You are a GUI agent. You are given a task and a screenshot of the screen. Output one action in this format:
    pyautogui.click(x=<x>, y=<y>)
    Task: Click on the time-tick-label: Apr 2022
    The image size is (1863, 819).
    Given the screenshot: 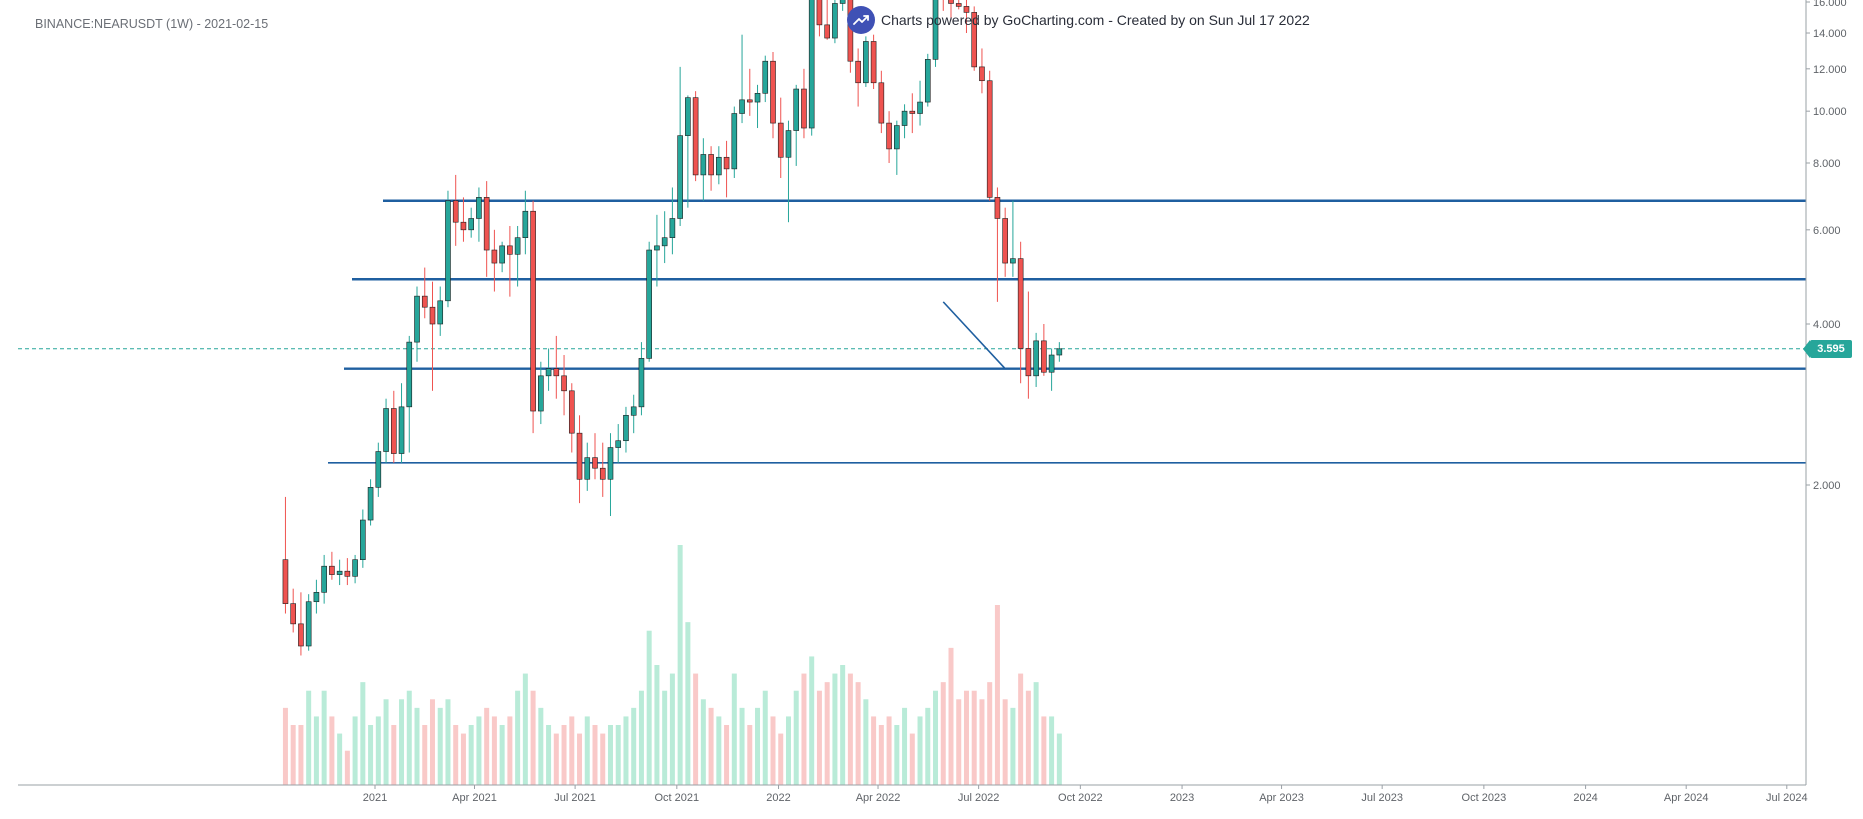 What is the action you would take?
    pyautogui.click(x=878, y=798)
    